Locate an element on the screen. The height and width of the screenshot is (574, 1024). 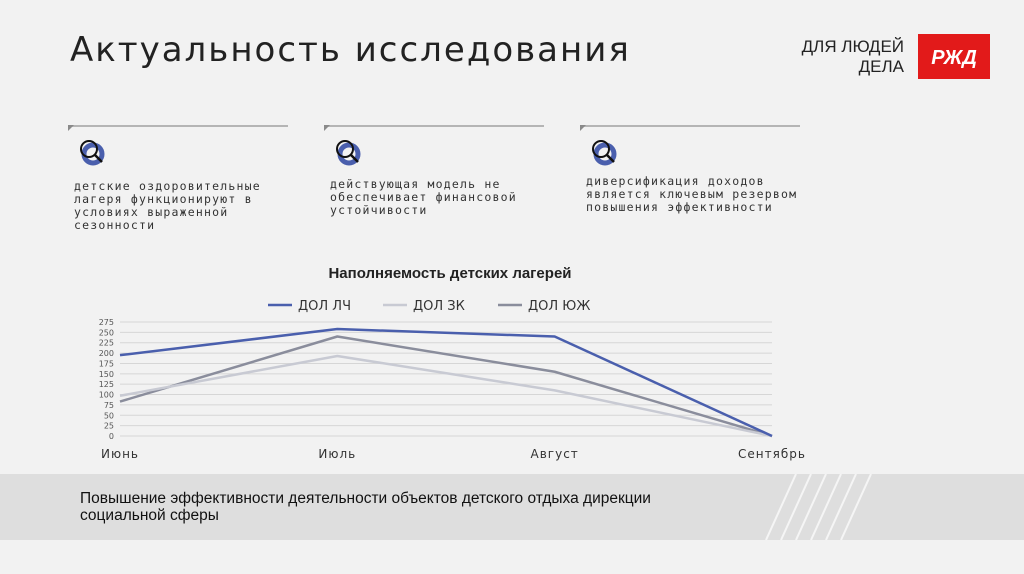
y-tick-label: 125 is located at coordinates (106, 384).